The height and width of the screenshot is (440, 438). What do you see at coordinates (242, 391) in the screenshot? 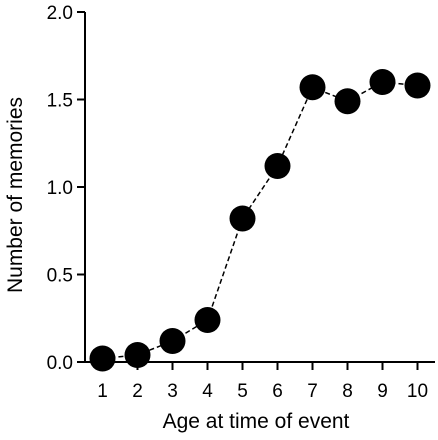
I see `x-tick-label: 5` at bounding box center [242, 391].